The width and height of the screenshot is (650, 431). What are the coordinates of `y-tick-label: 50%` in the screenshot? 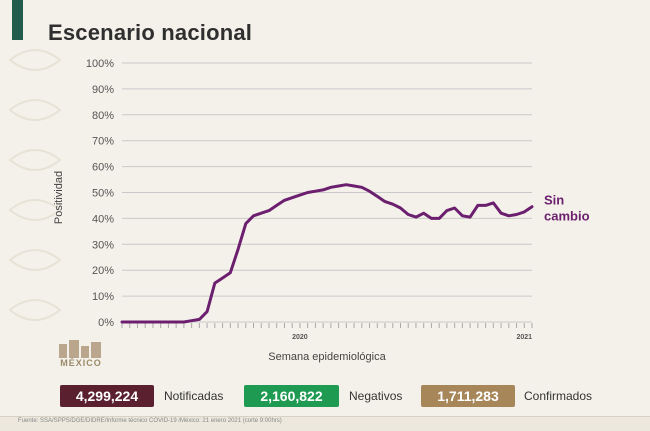 It's located at (103, 194).